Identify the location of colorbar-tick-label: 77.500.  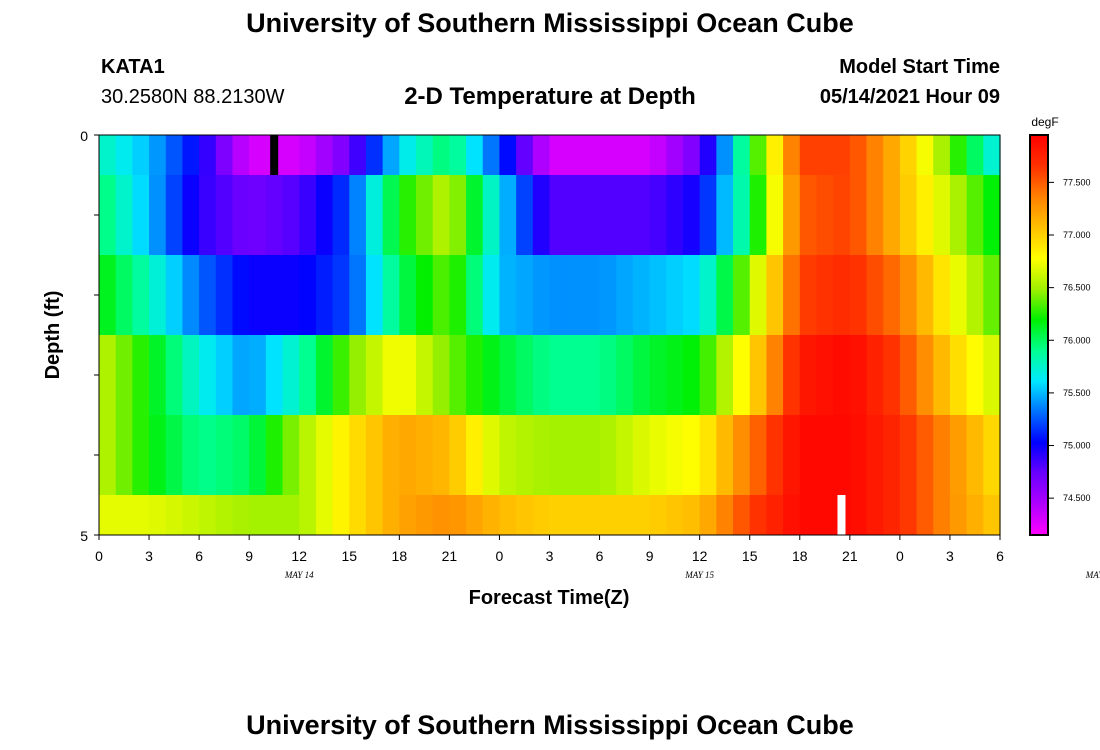
(1077, 182).